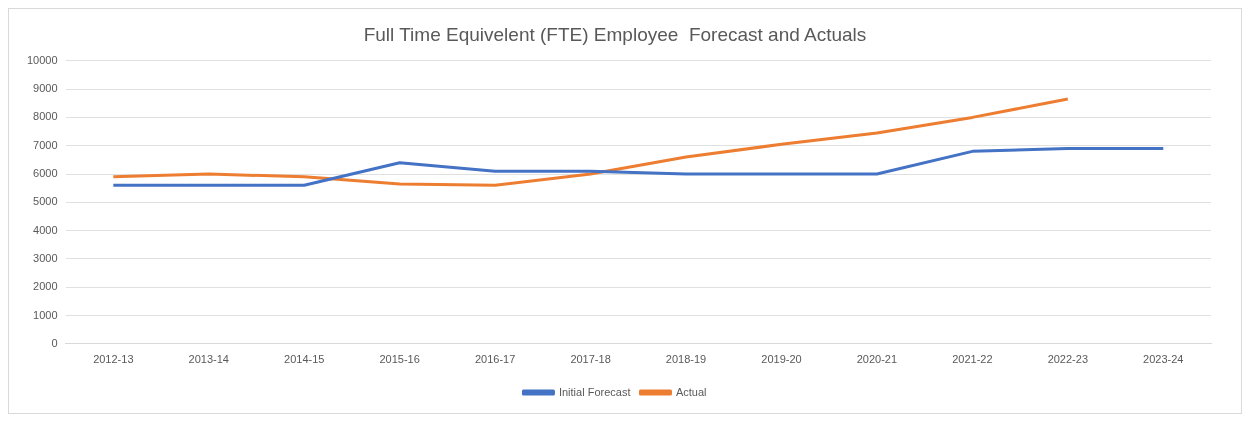  I want to click on x-tick-label: 2016-17, so click(495, 359).